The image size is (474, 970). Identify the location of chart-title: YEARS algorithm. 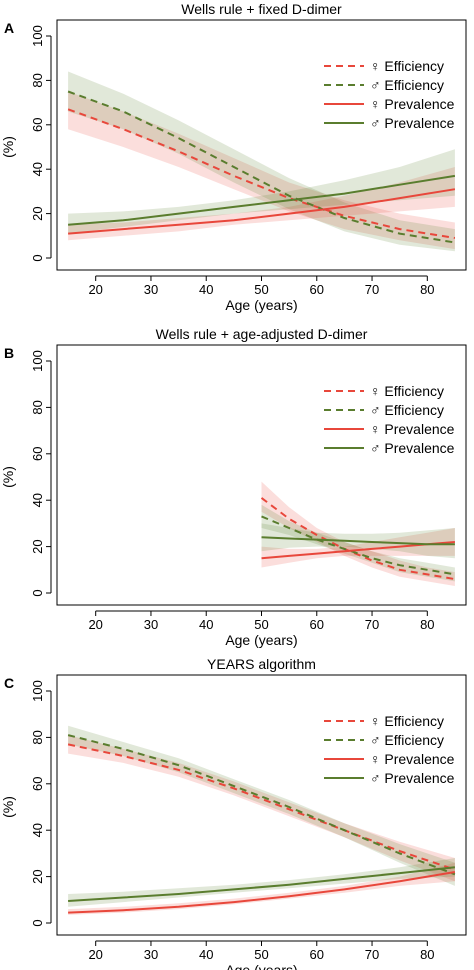
(261, 664).